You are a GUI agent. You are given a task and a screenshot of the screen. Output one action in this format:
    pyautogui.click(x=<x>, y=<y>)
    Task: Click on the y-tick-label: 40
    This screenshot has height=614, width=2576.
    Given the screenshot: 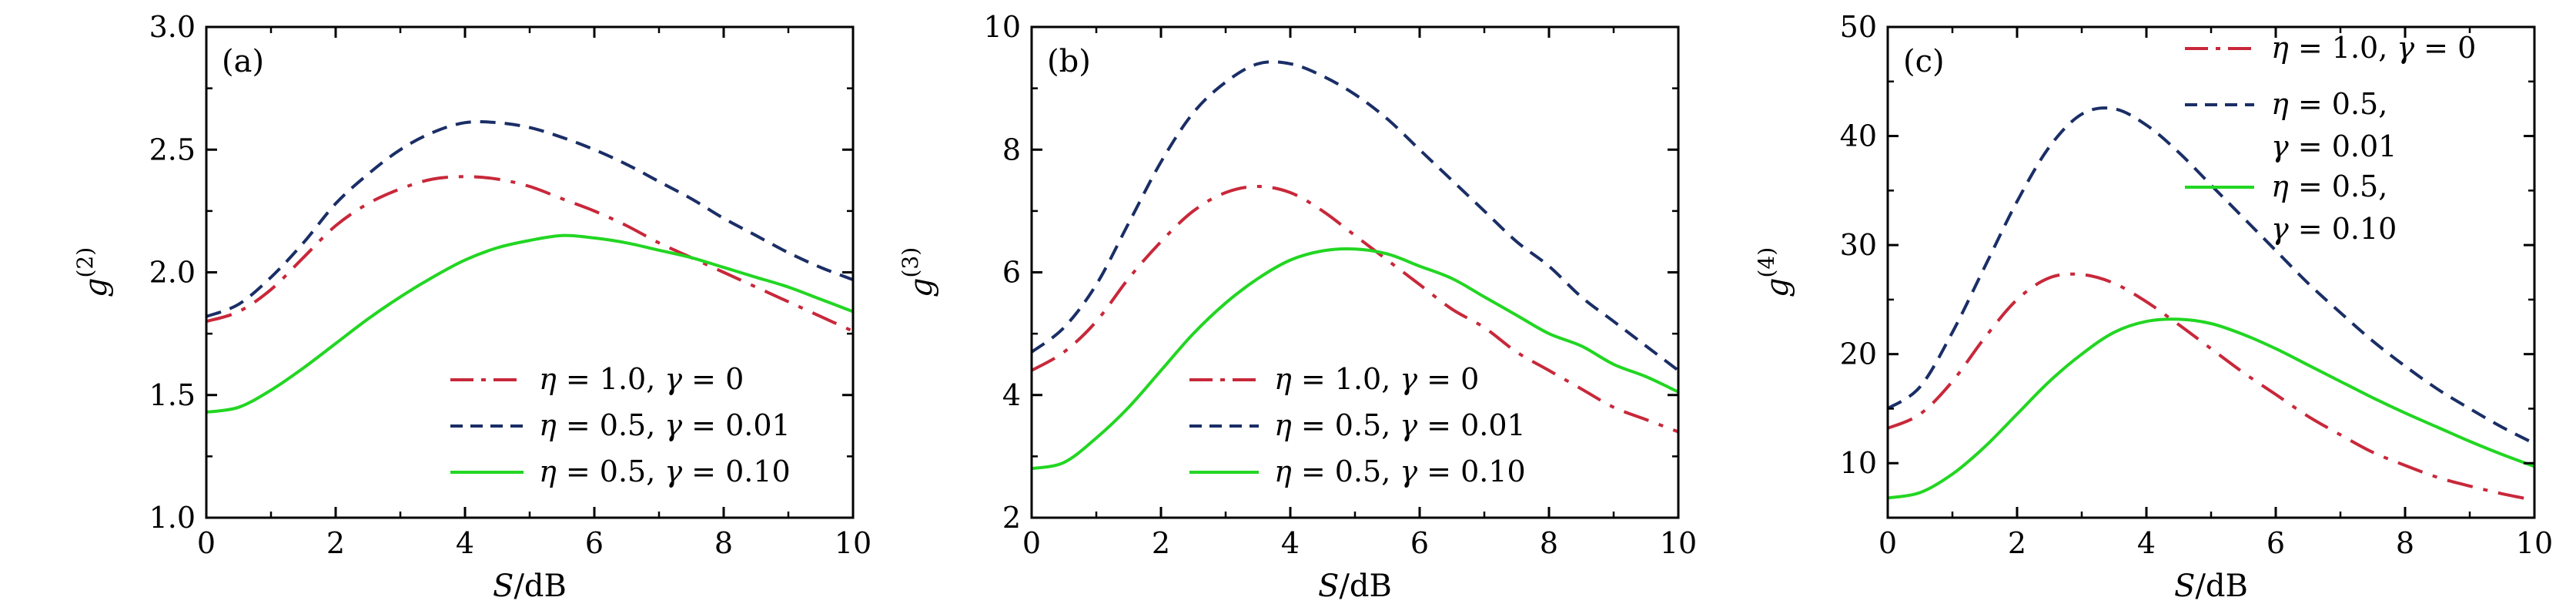 What is the action you would take?
    pyautogui.click(x=1859, y=136)
    